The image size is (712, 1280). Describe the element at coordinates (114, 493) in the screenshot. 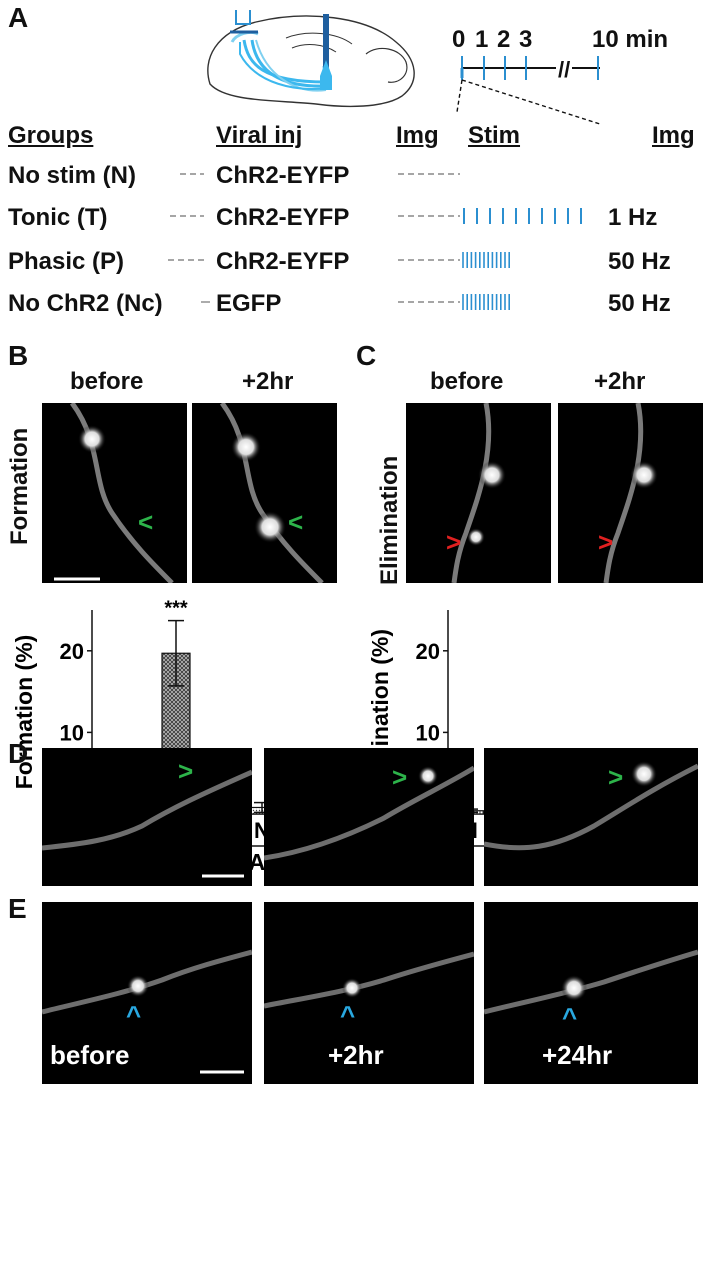

I see `micrograph-formation-before: <` at that location.